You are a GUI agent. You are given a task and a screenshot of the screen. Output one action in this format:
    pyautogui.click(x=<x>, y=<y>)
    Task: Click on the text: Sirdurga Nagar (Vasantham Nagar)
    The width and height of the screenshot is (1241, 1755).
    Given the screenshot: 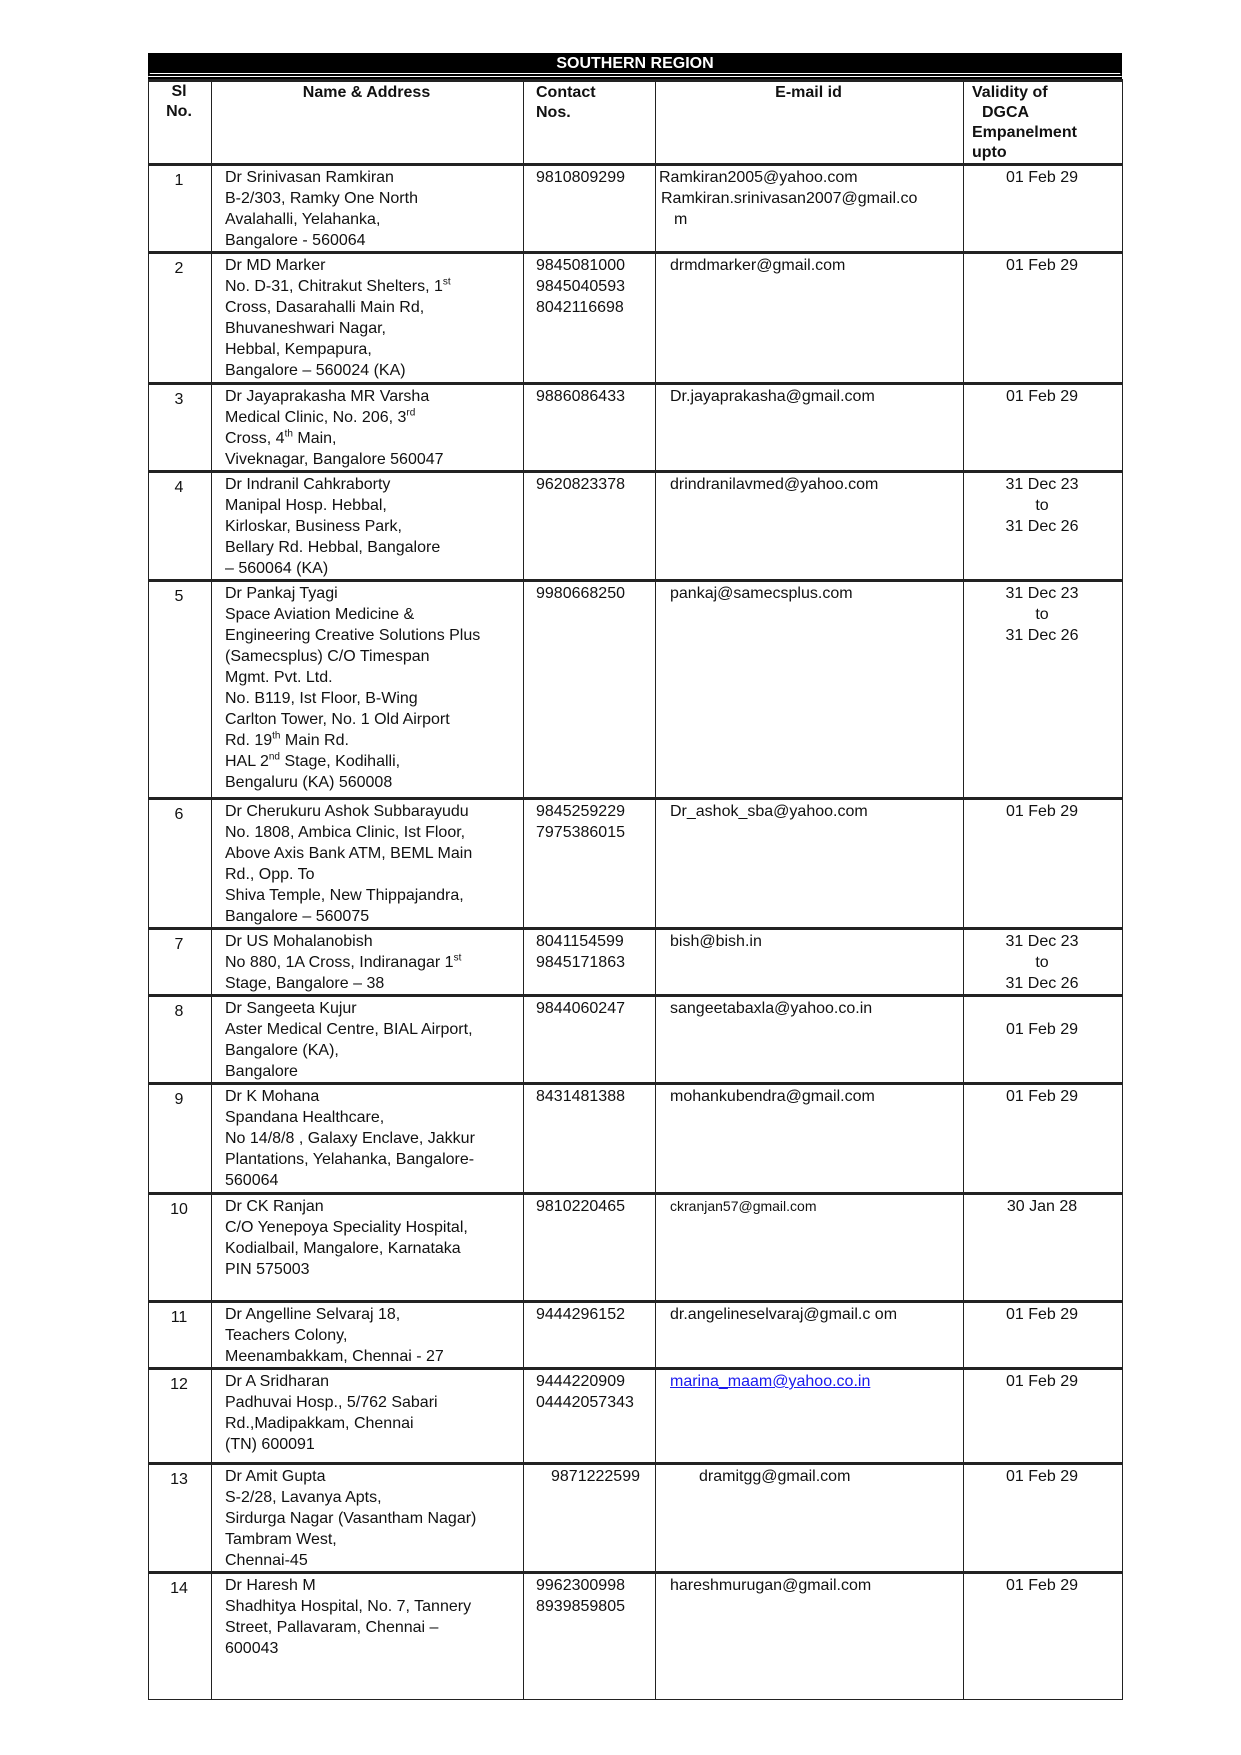 What is the action you would take?
    pyautogui.click(x=351, y=1518)
    